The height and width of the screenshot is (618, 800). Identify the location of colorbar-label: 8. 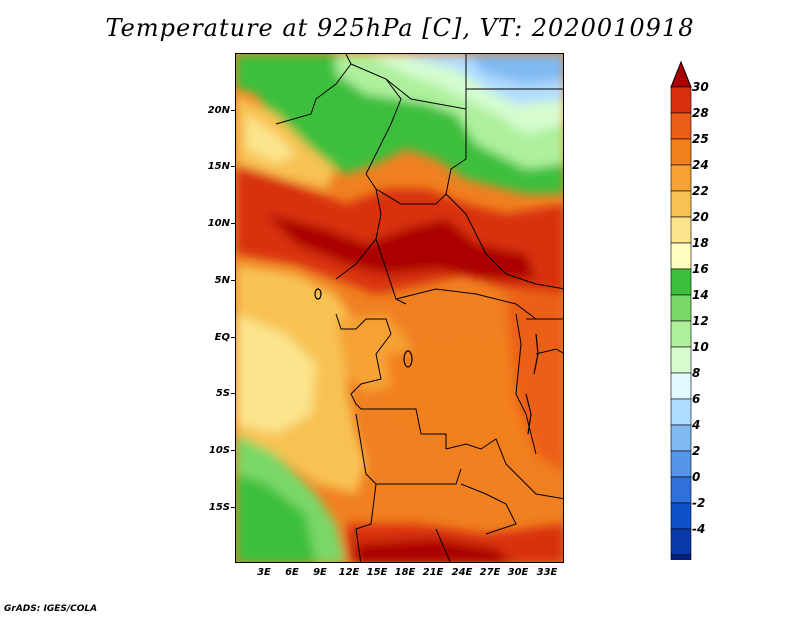
(696, 373).